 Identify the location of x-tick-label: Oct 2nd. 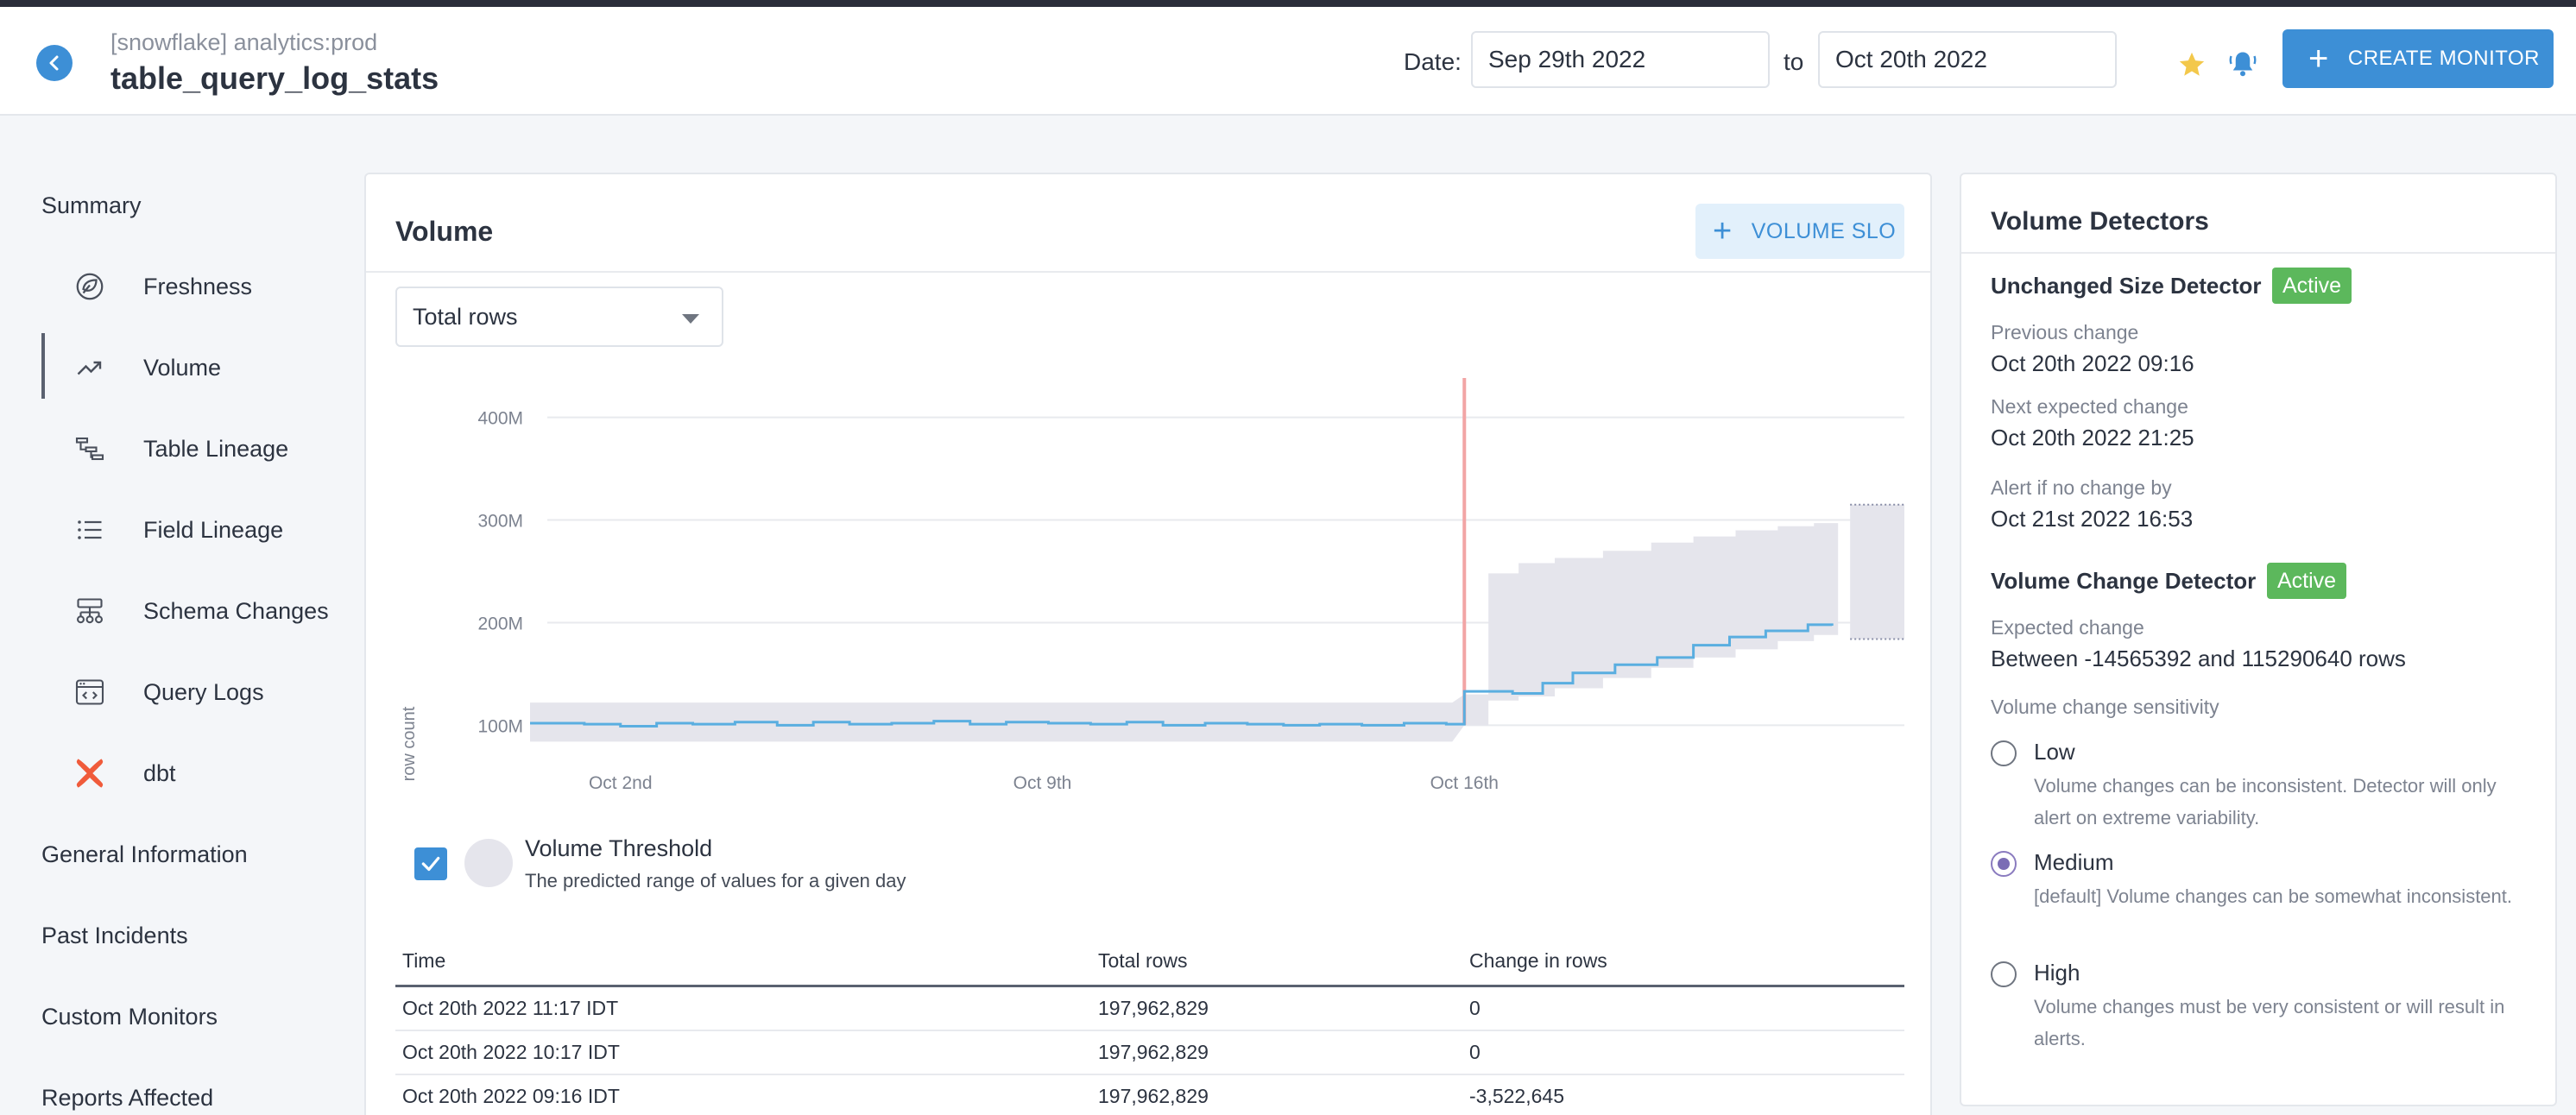
(621, 783).